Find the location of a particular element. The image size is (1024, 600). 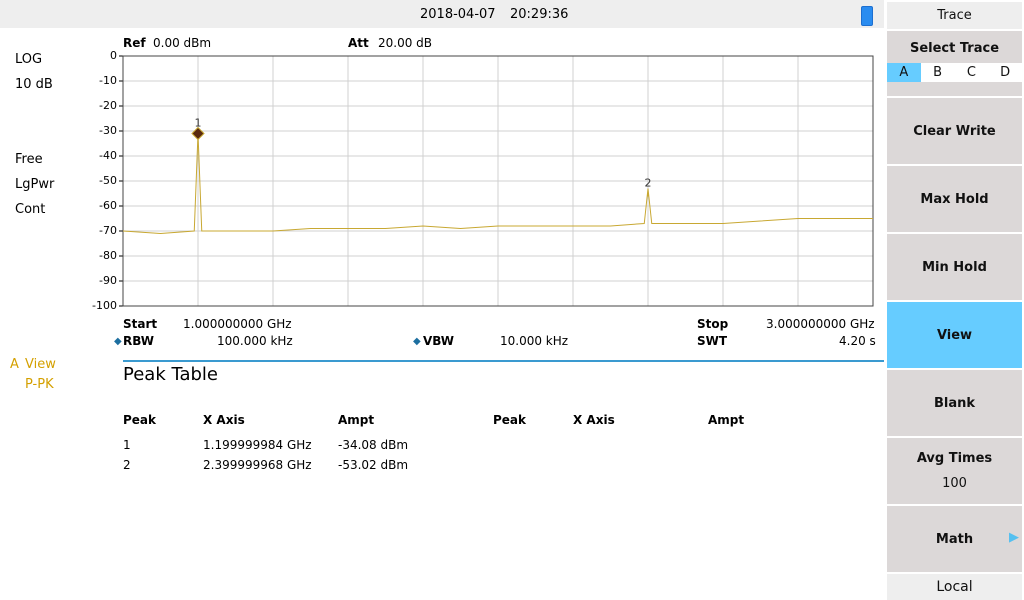

softkey: Blank is located at coordinates (954, 403).